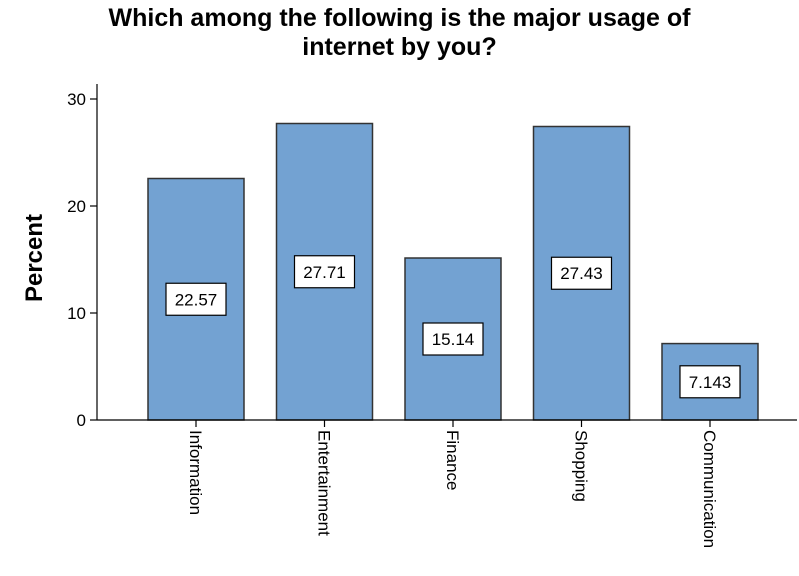  I want to click on value-label-text: 22.57, so click(196, 299).